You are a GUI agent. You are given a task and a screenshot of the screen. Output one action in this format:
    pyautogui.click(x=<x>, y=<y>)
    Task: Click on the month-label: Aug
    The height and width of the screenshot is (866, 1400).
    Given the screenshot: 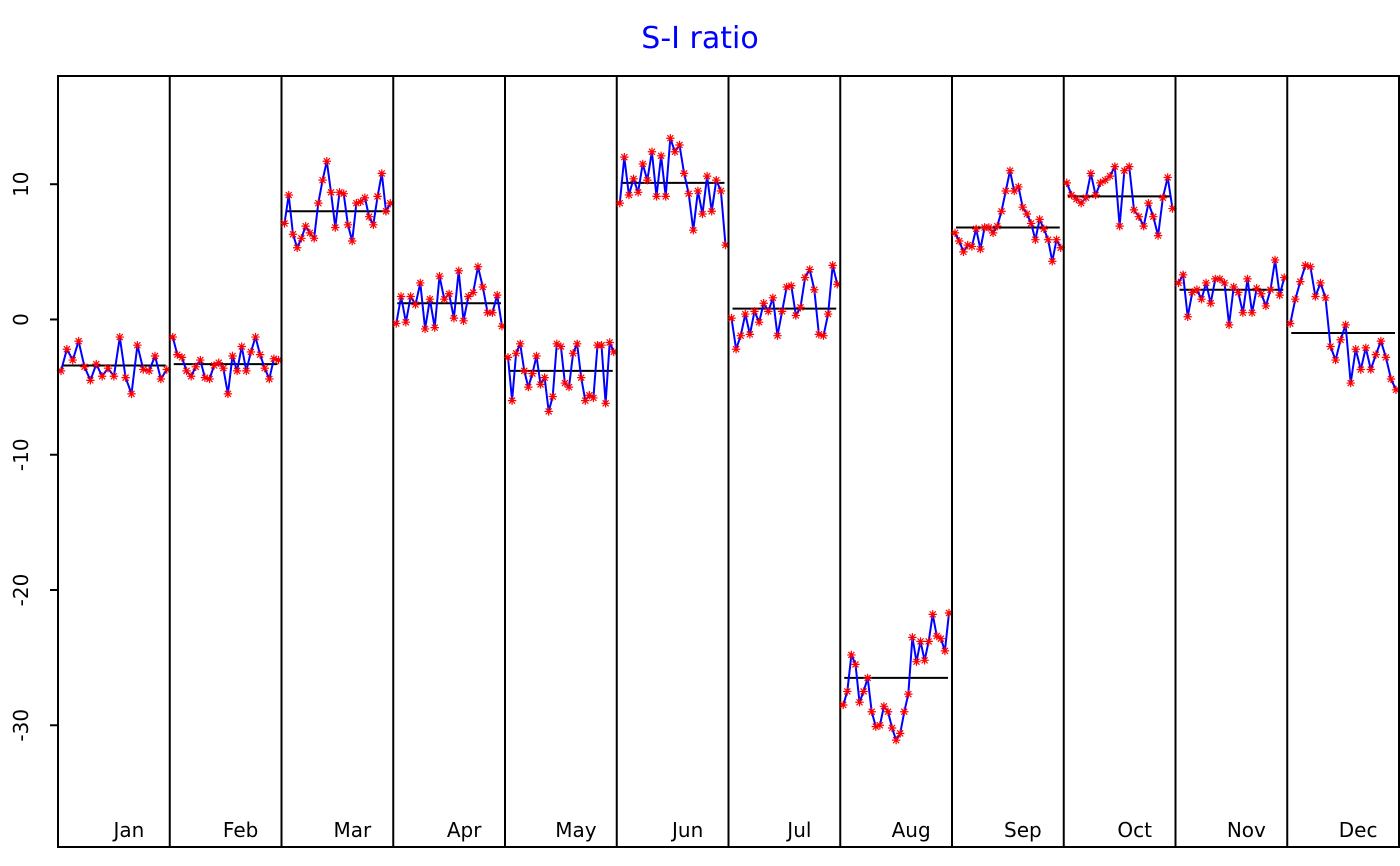 What is the action you would take?
    pyautogui.click(x=911, y=830)
    